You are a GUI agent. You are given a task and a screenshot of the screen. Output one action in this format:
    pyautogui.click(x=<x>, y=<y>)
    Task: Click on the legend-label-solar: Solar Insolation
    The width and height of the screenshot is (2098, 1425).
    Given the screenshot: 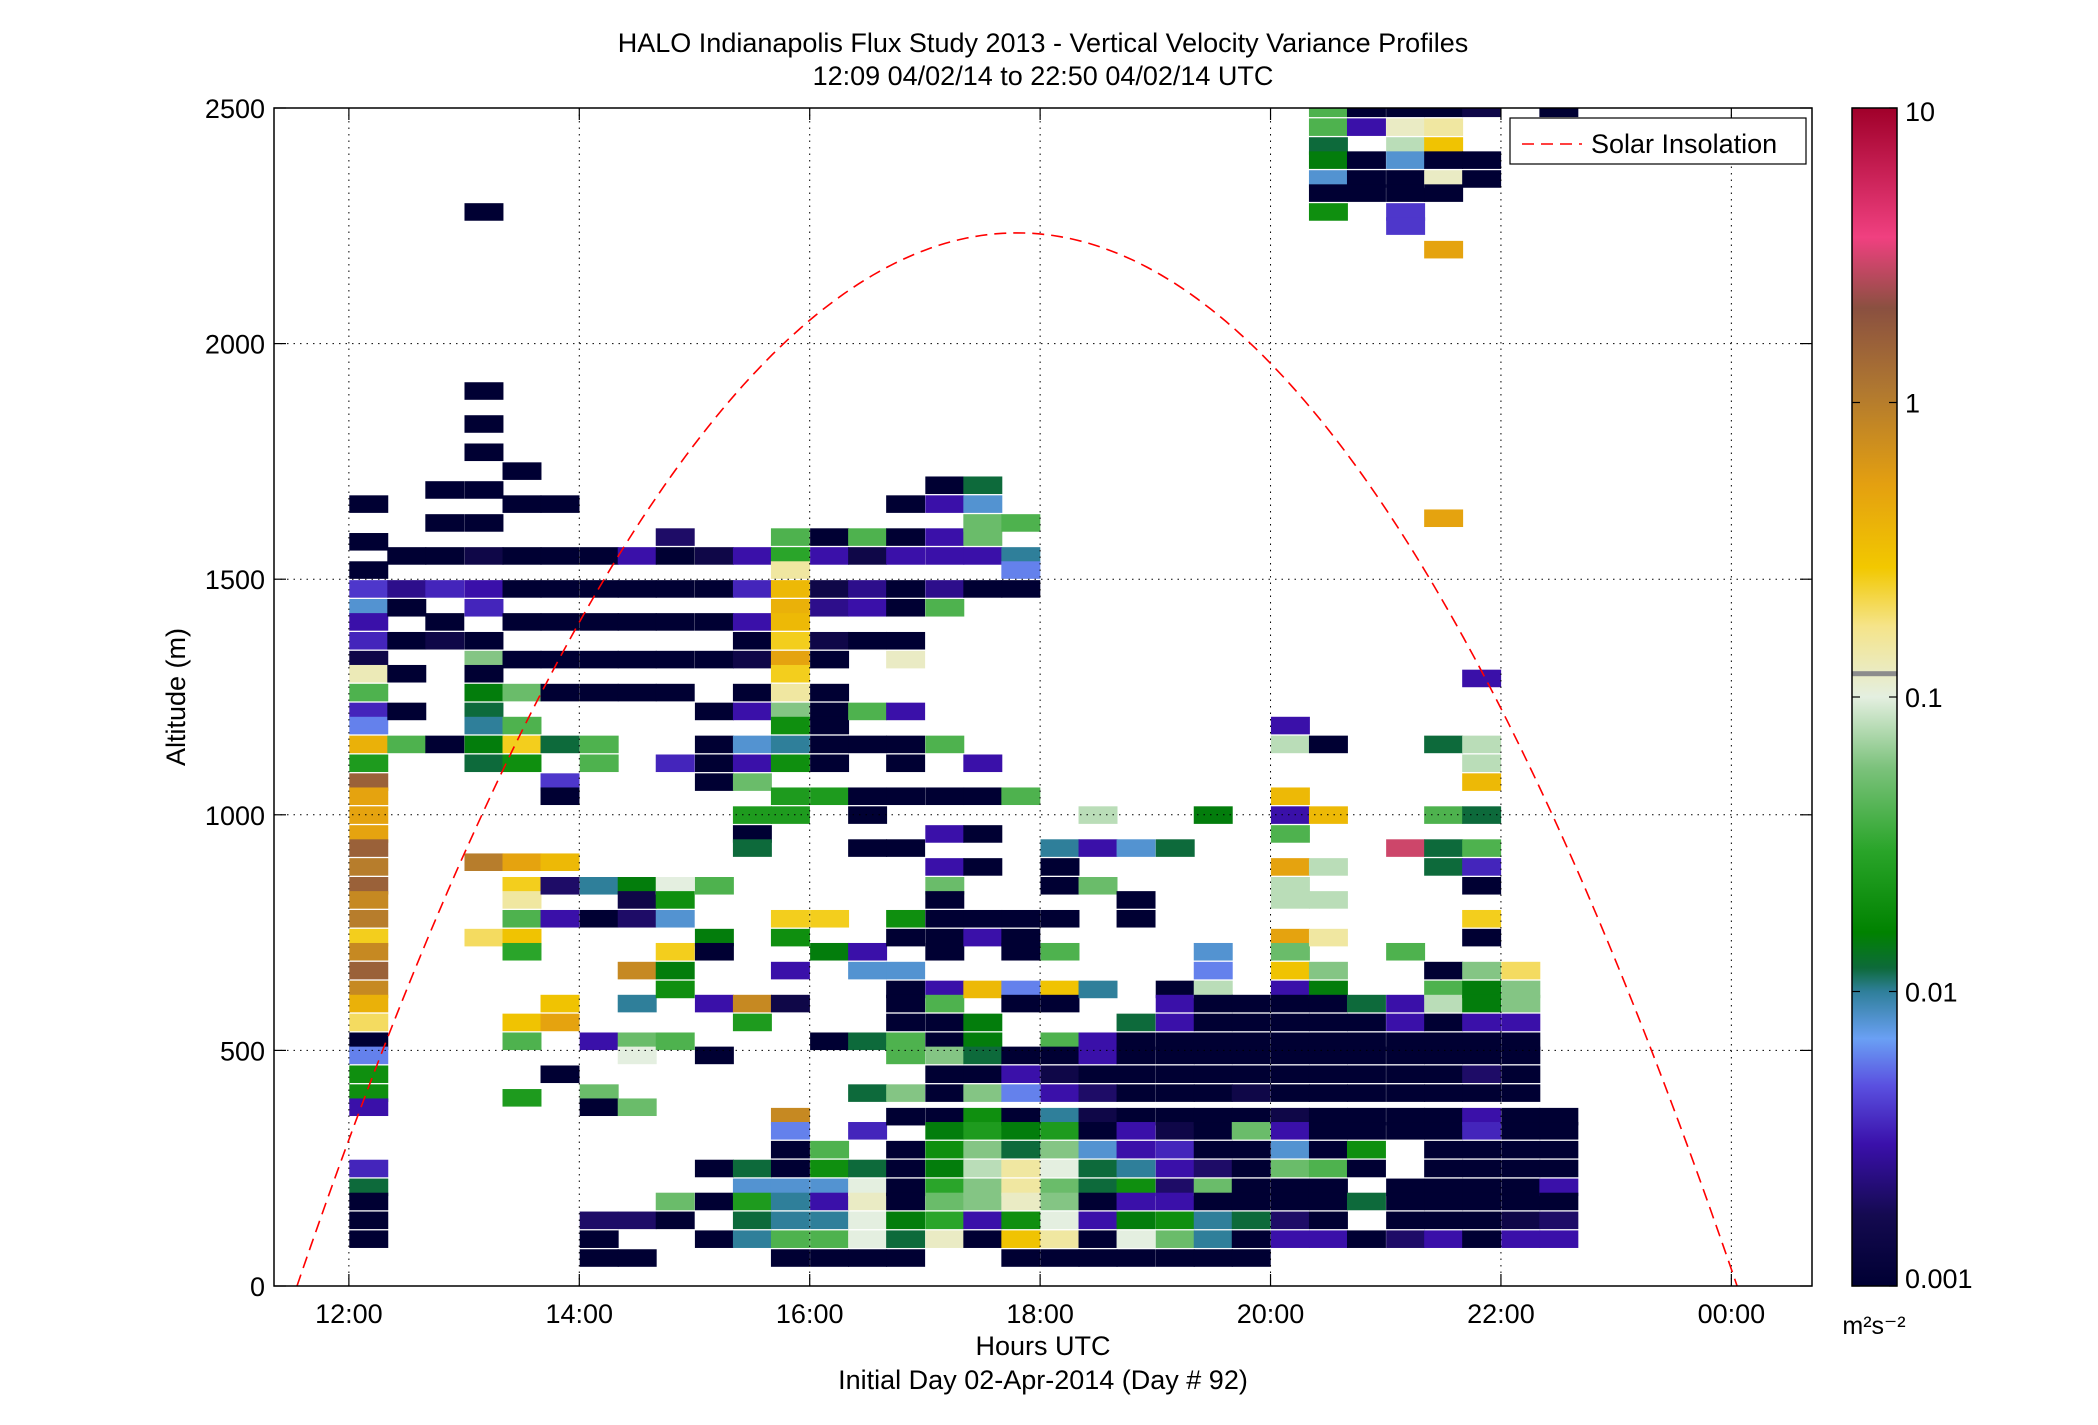 What is the action you would take?
    pyautogui.click(x=1684, y=144)
    